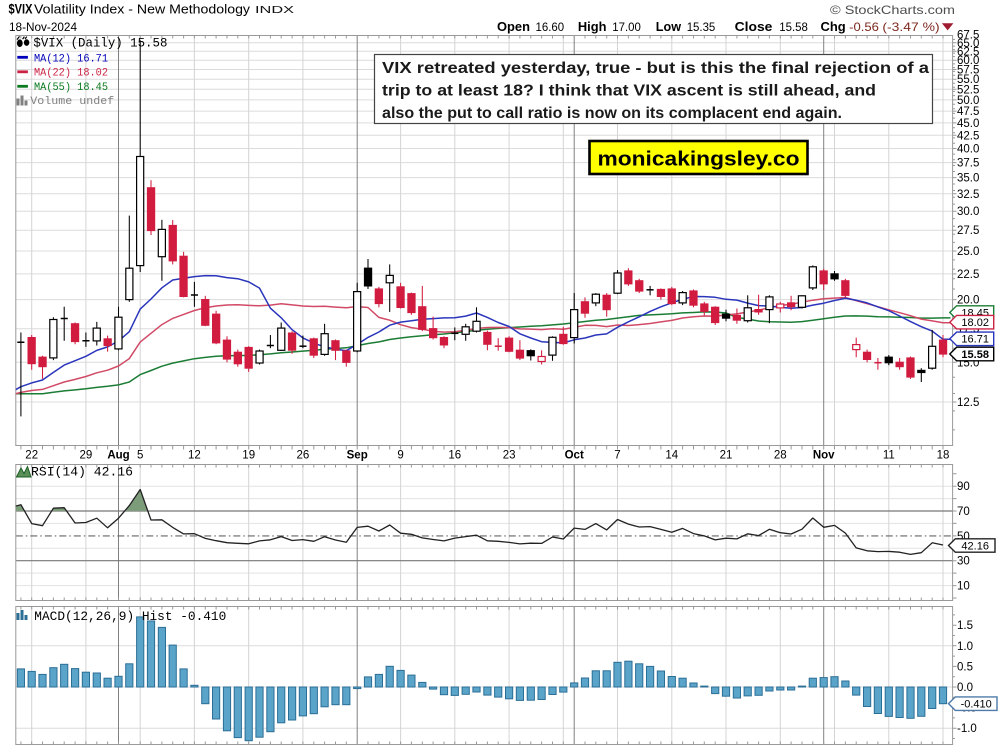 The height and width of the screenshot is (754, 1004). What do you see at coordinates (574, 456) in the screenshot?
I see `svg-text: Oct` at bounding box center [574, 456].